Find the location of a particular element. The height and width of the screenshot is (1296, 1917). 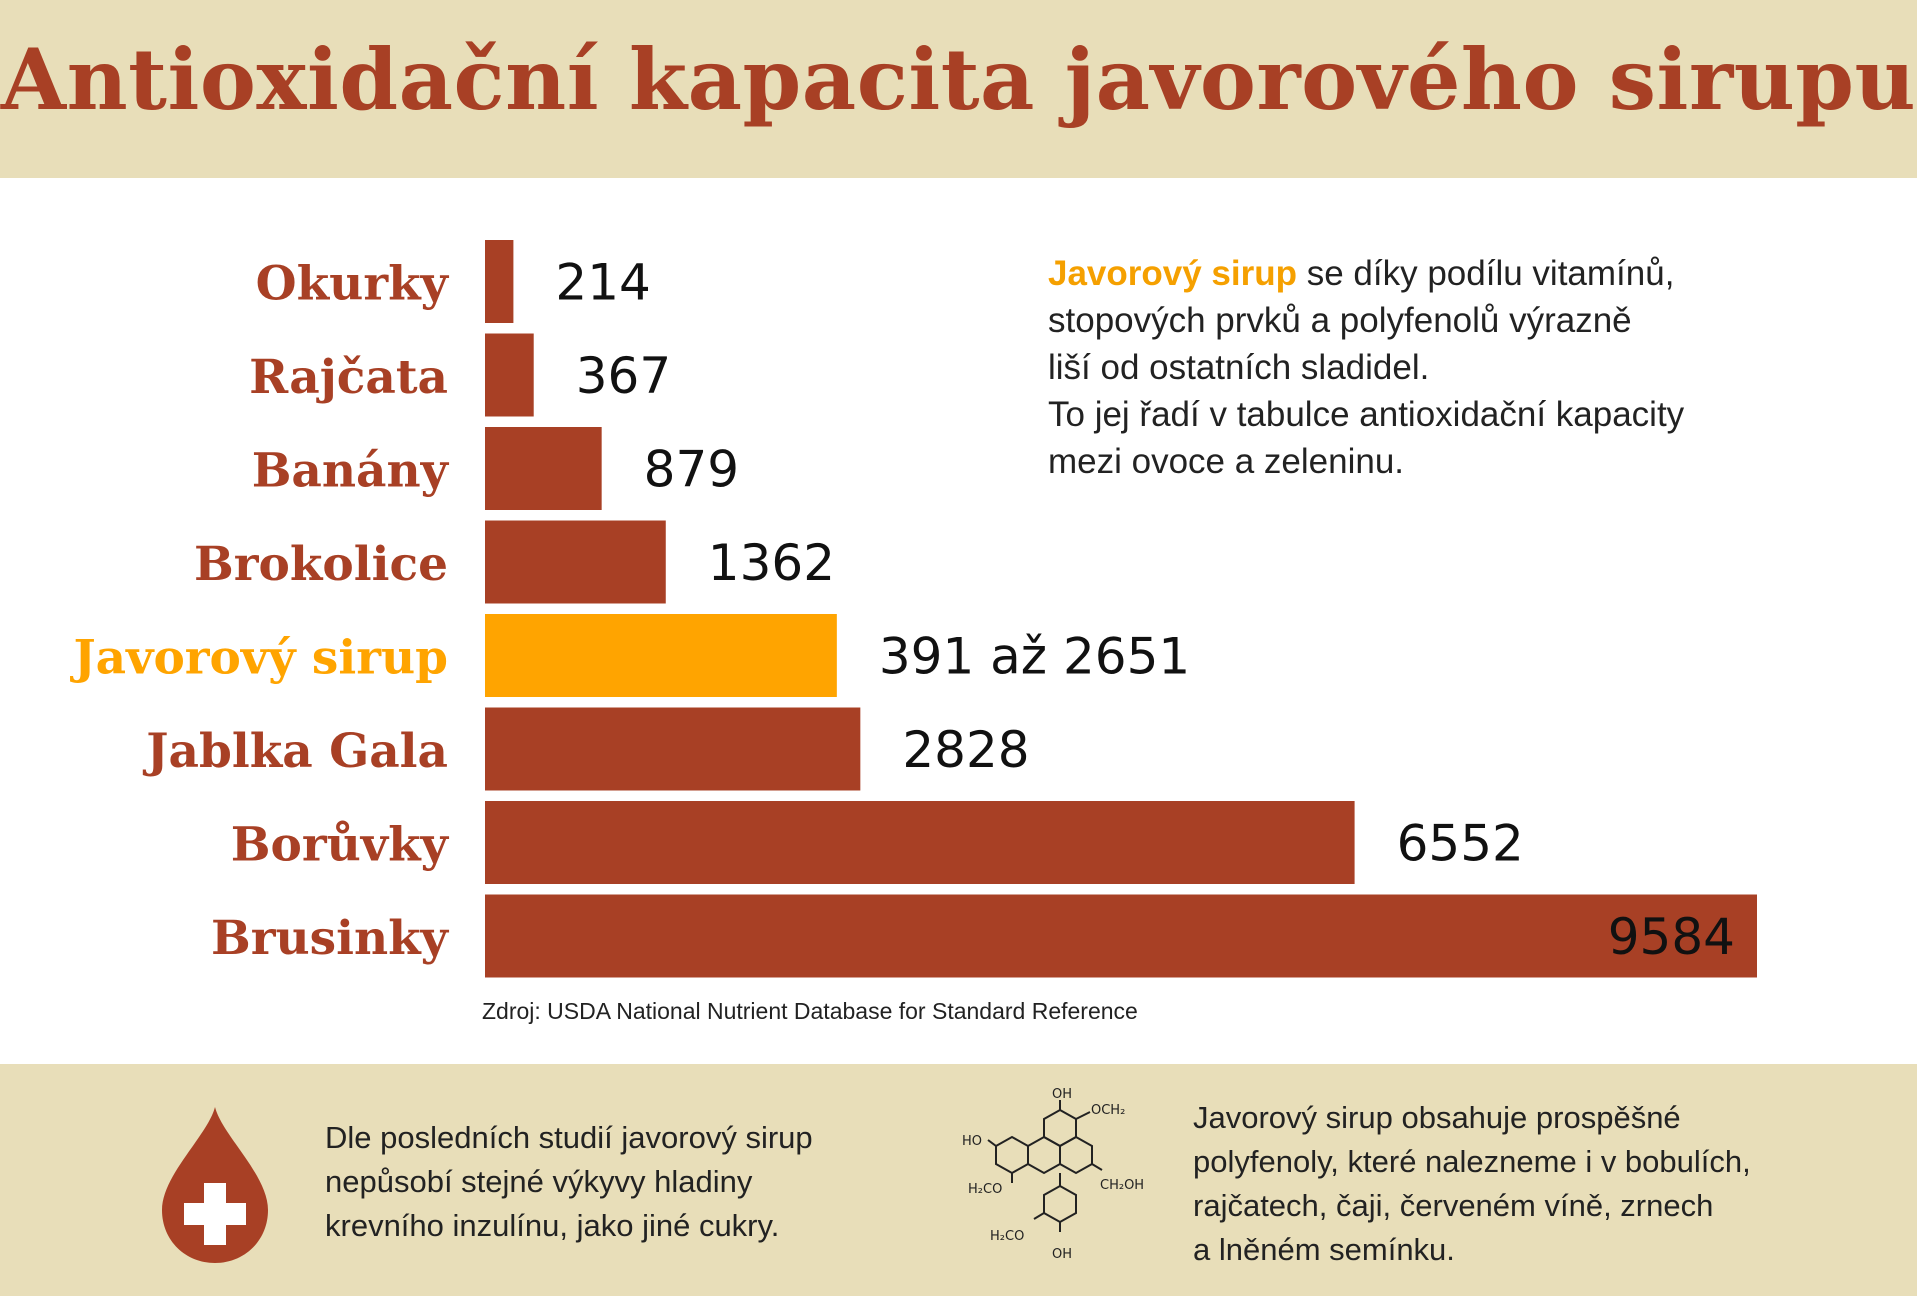

data-label: 879 is located at coordinates (691, 470).